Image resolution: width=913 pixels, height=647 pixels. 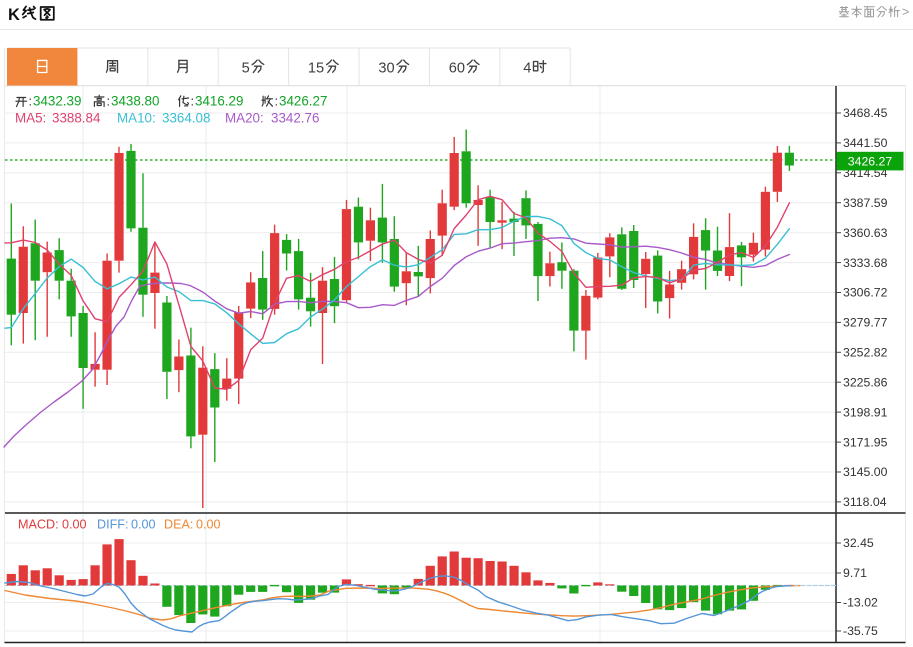 What do you see at coordinates (186, 118) in the screenshot?
I see `svg-text: 3364.08` at bounding box center [186, 118].